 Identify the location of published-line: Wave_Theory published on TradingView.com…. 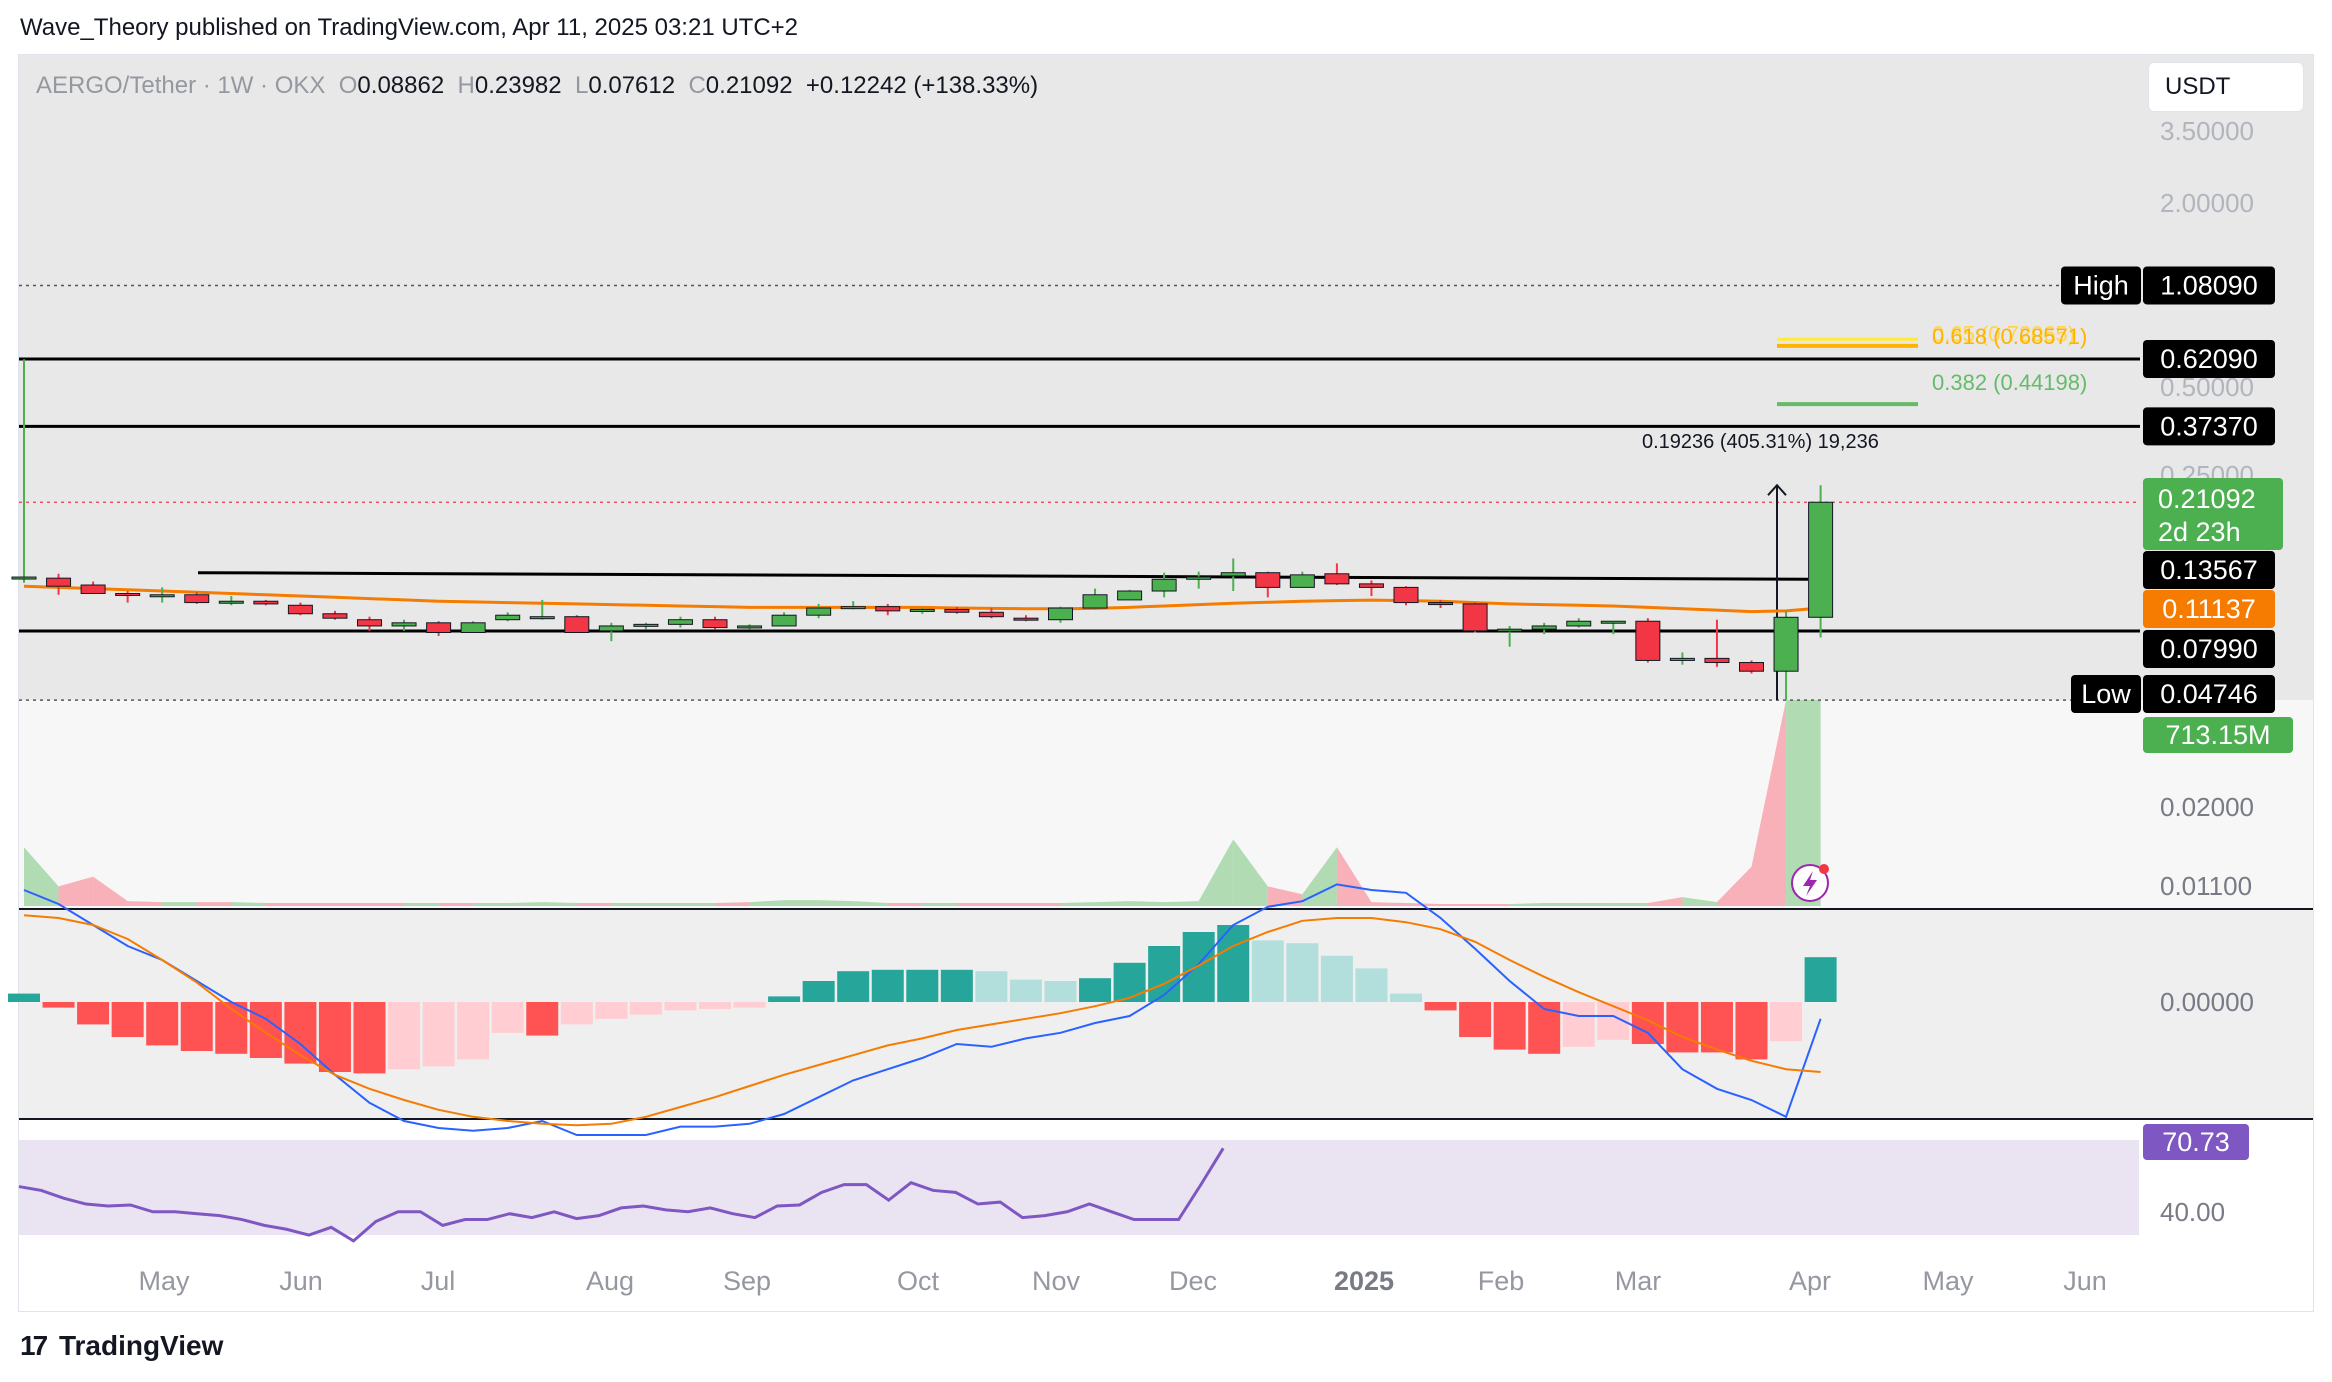
(409, 27).